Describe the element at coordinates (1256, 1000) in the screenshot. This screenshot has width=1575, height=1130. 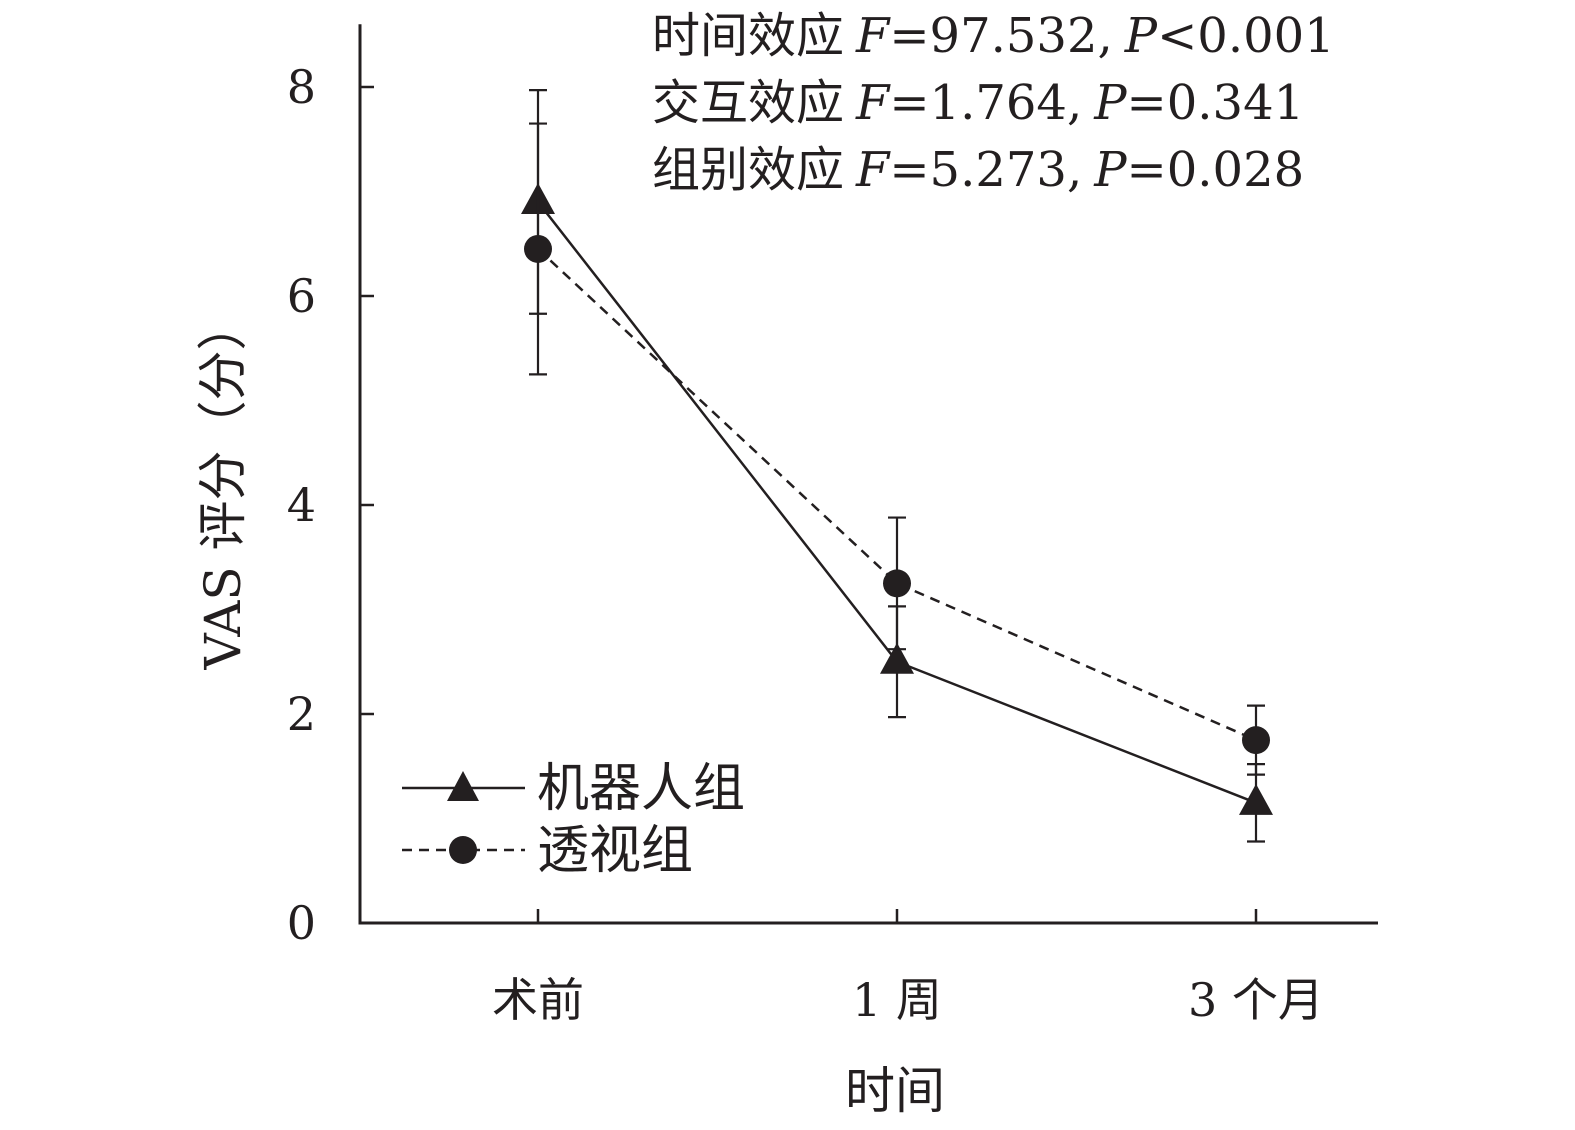
I see `x-tick-label-2: 3 个月` at that location.